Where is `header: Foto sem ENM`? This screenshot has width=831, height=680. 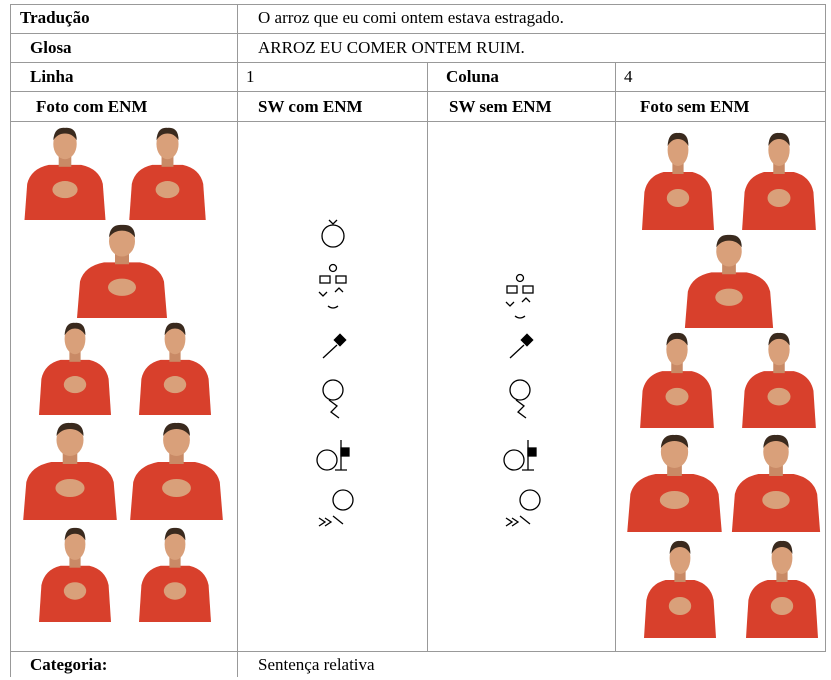
header: Foto sem ENM is located at coordinates (695, 106).